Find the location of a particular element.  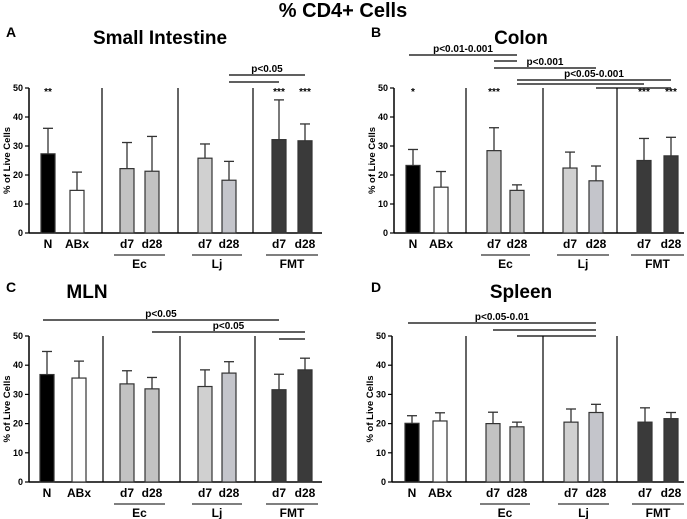

panel-title: Spleen is located at coordinates (521, 292).